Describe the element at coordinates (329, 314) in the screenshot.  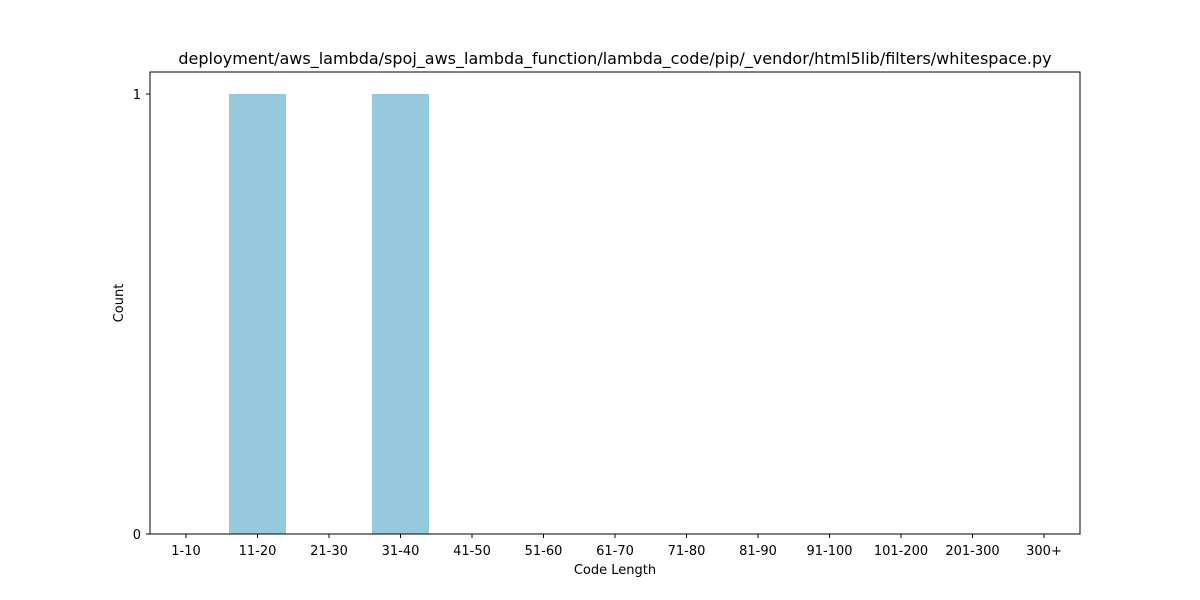
I see `bars` at that location.